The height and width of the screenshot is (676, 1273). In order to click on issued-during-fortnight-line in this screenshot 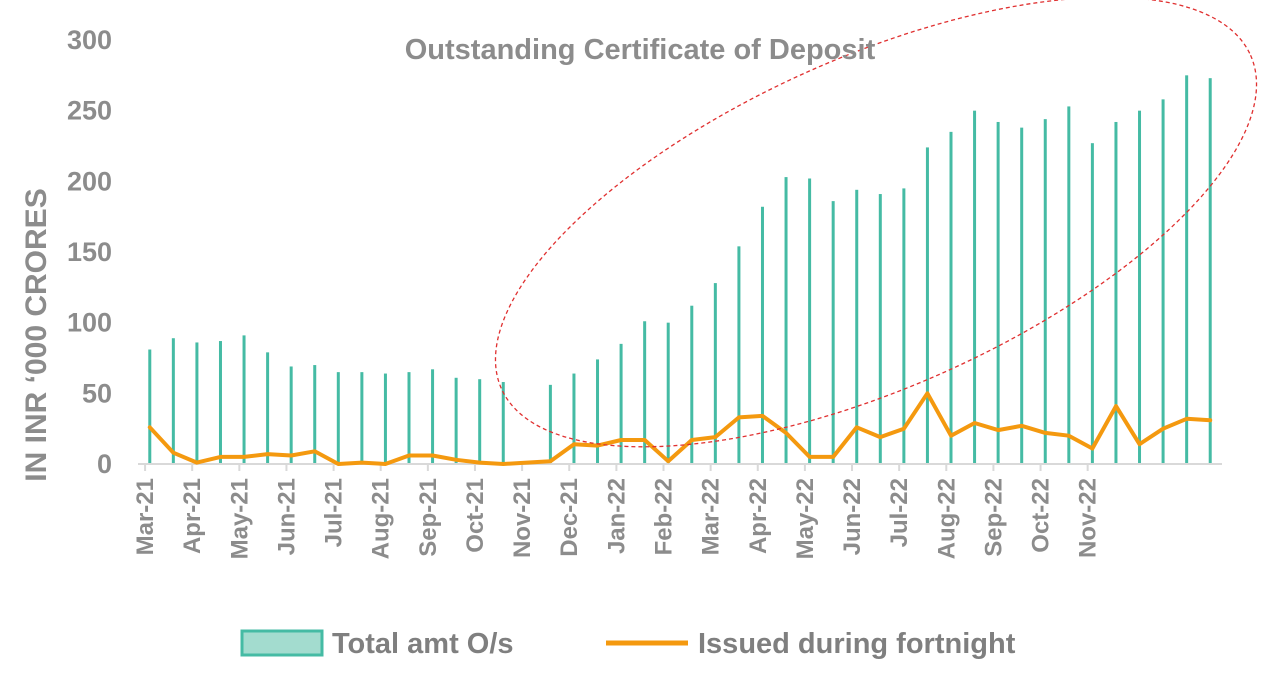, I will do `click(680, 428)`.